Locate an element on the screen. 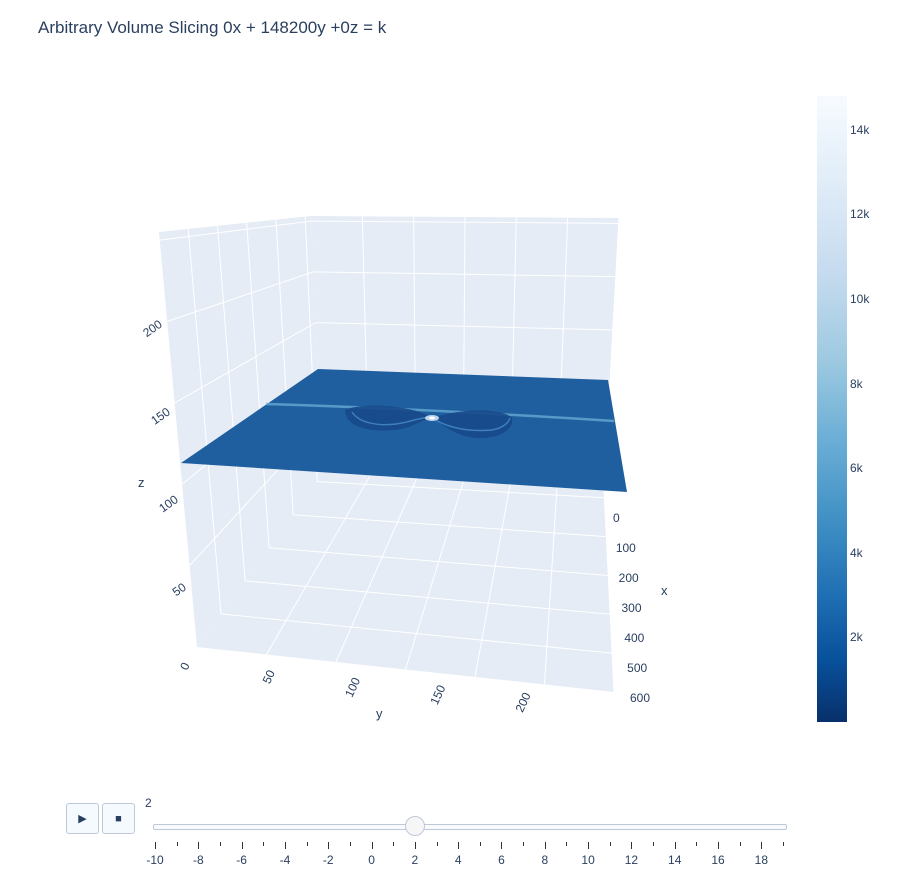 Image resolution: width=923 pixels, height=895 pixels. x-tick-label: 100 is located at coordinates (626, 548).